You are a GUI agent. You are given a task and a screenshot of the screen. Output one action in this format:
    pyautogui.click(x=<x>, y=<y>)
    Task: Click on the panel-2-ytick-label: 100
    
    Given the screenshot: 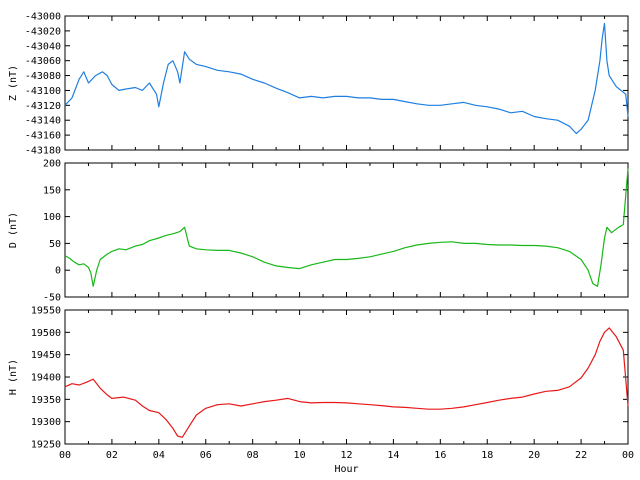 What is the action you would take?
    pyautogui.click(x=52, y=217)
    